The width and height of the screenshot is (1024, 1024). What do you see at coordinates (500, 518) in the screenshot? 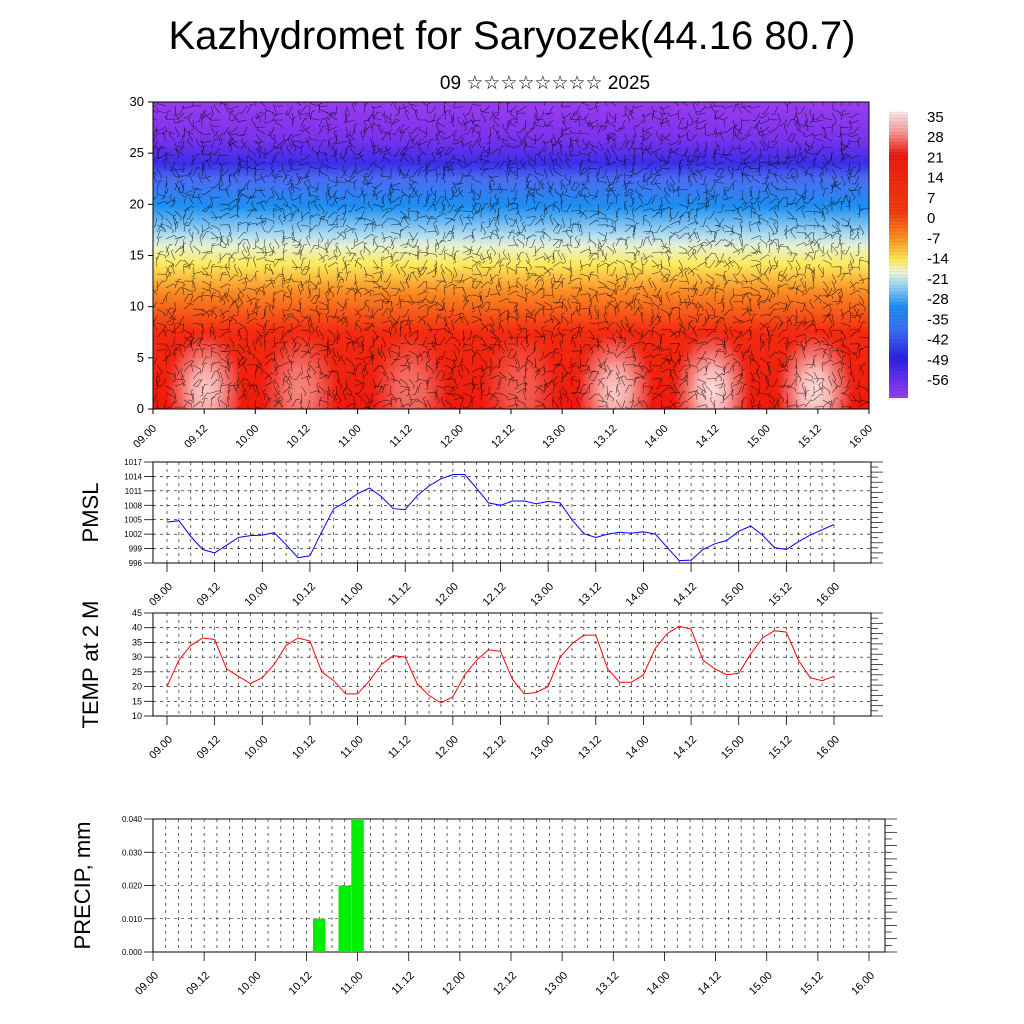
I see `pmsl-series-line` at bounding box center [500, 518].